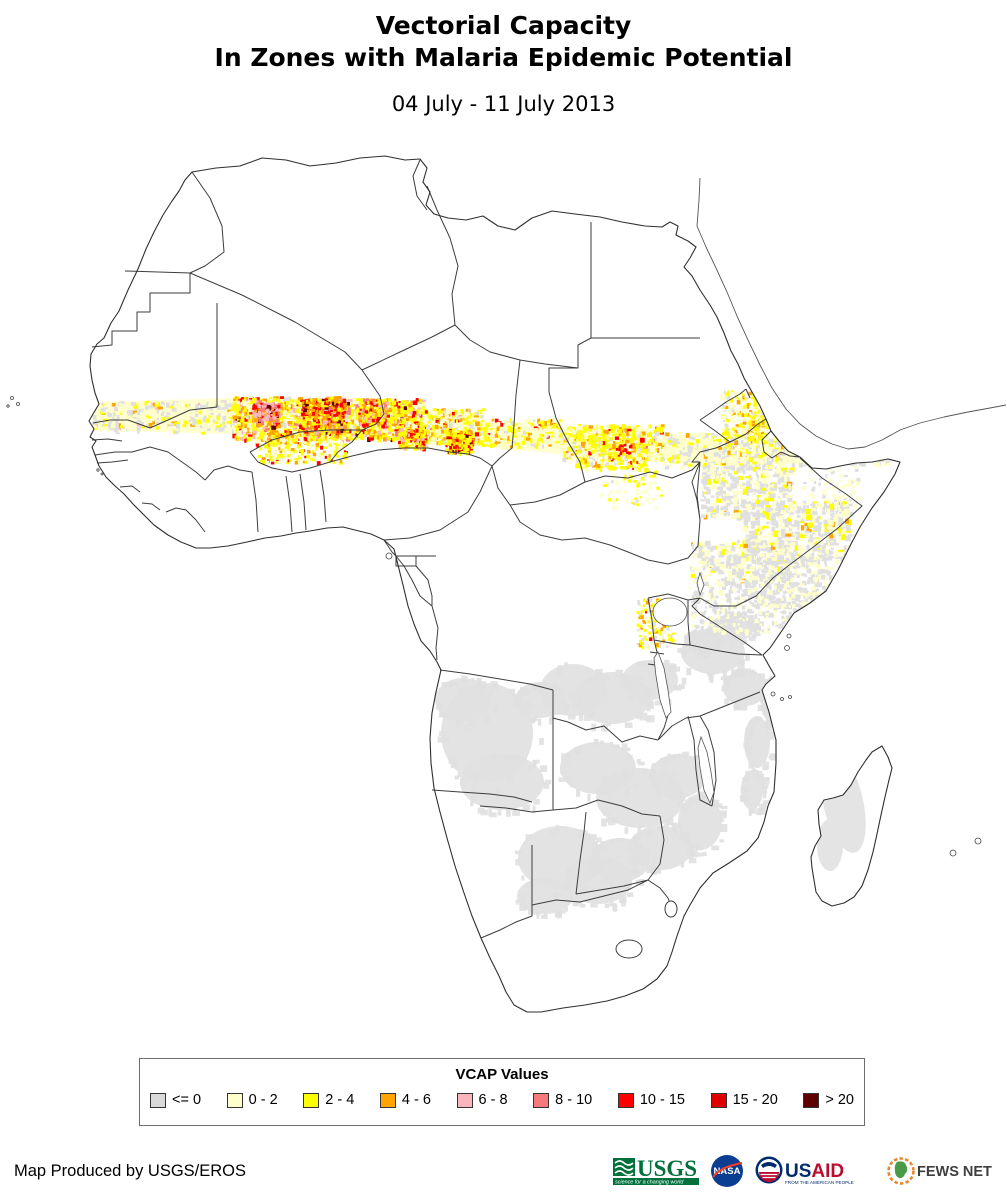  I want to click on fewsnet-logo: FEWS NET, so click(939, 1171).